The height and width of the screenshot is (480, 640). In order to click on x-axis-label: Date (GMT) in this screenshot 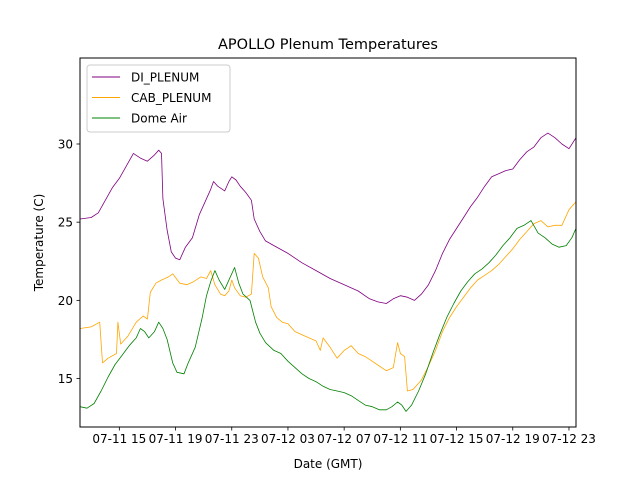, I will do `click(328, 464)`.